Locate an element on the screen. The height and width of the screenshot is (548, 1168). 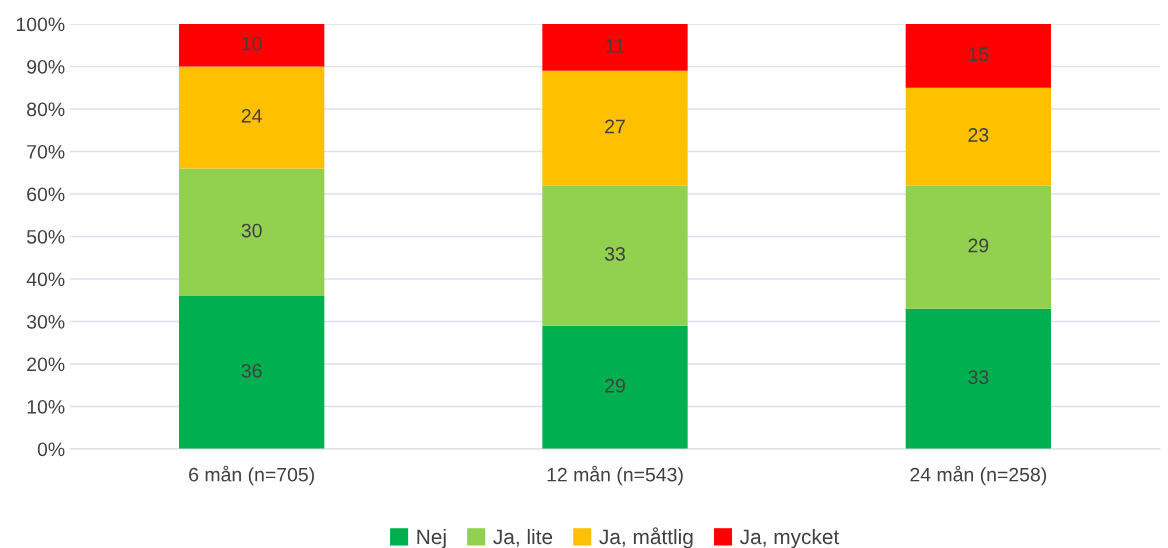
y-tick-label: 10% is located at coordinates (46, 406).